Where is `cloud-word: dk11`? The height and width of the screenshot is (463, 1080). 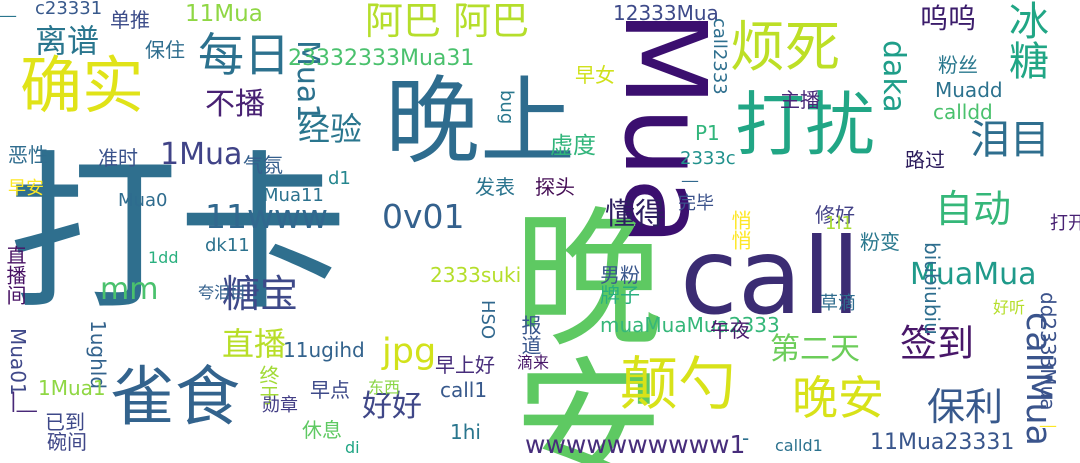 cloud-word: dk11 is located at coordinates (227, 245).